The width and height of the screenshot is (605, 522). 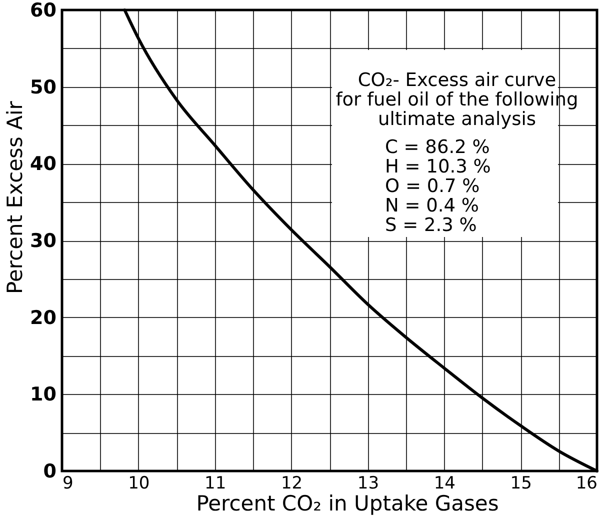 What do you see at coordinates (15, 197) in the screenshot?
I see `y-axis-title: Percent Excess Air` at bounding box center [15, 197].